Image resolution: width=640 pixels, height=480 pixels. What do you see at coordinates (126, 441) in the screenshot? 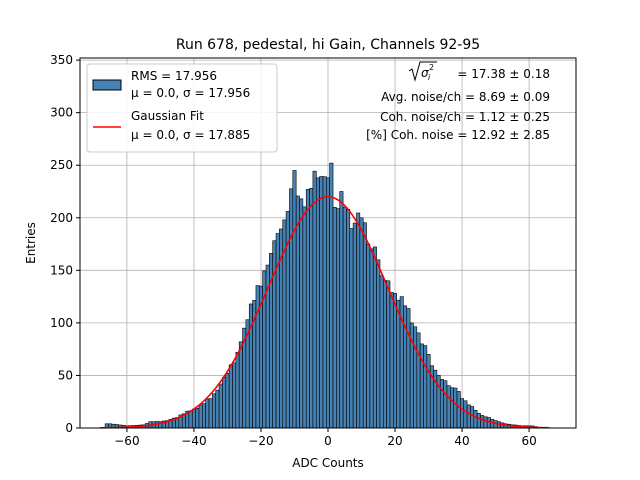
I see `x-tick-label: −60` at bounding box center [126, 441].